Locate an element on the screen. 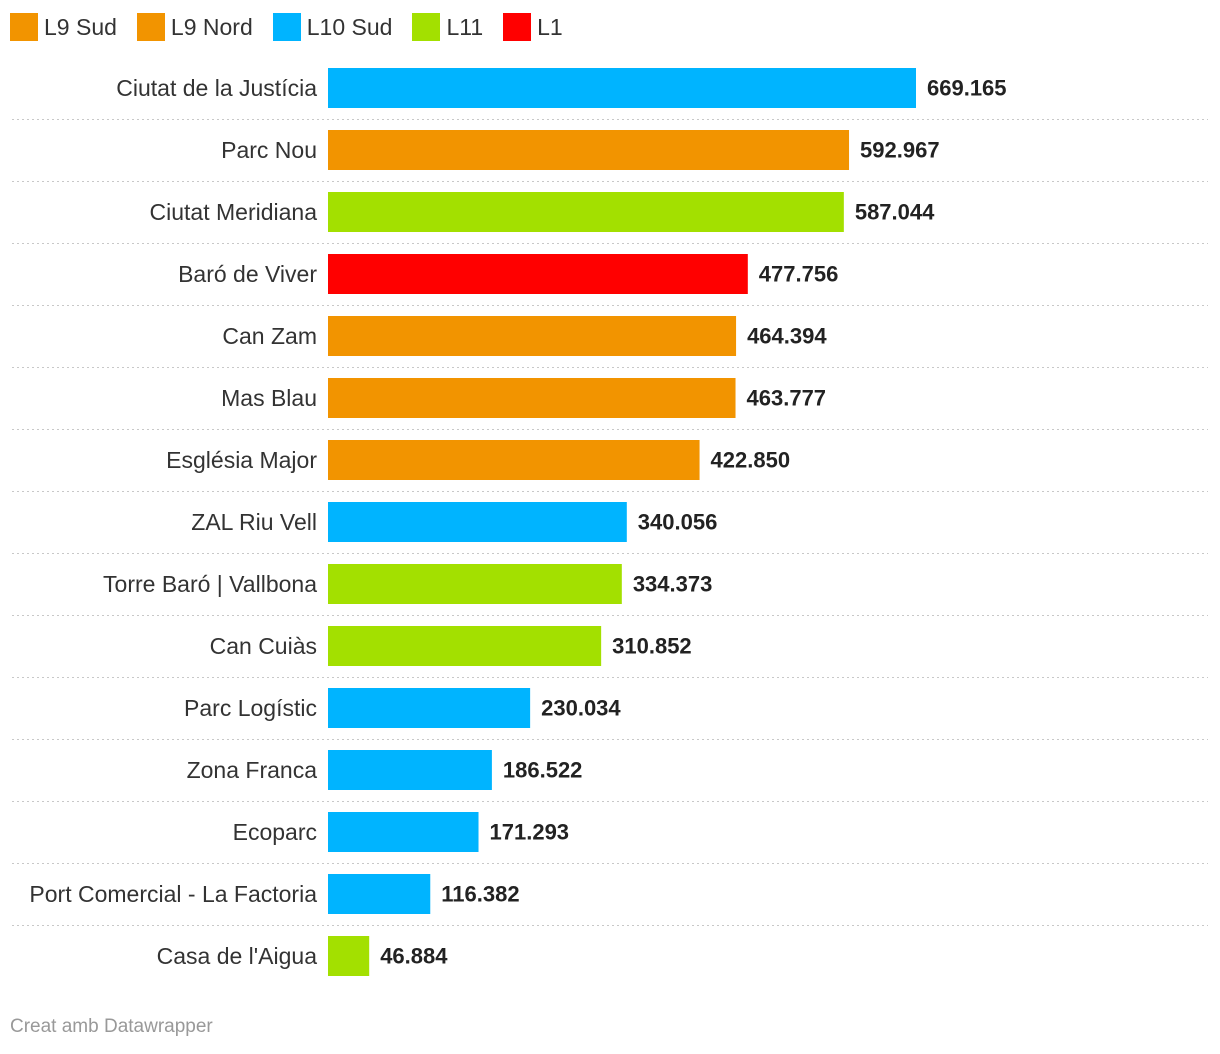 Image resolution: width=1220 pixels, height=1054 pixels. value-label: 422.850 is located at coordinates (751, 460).